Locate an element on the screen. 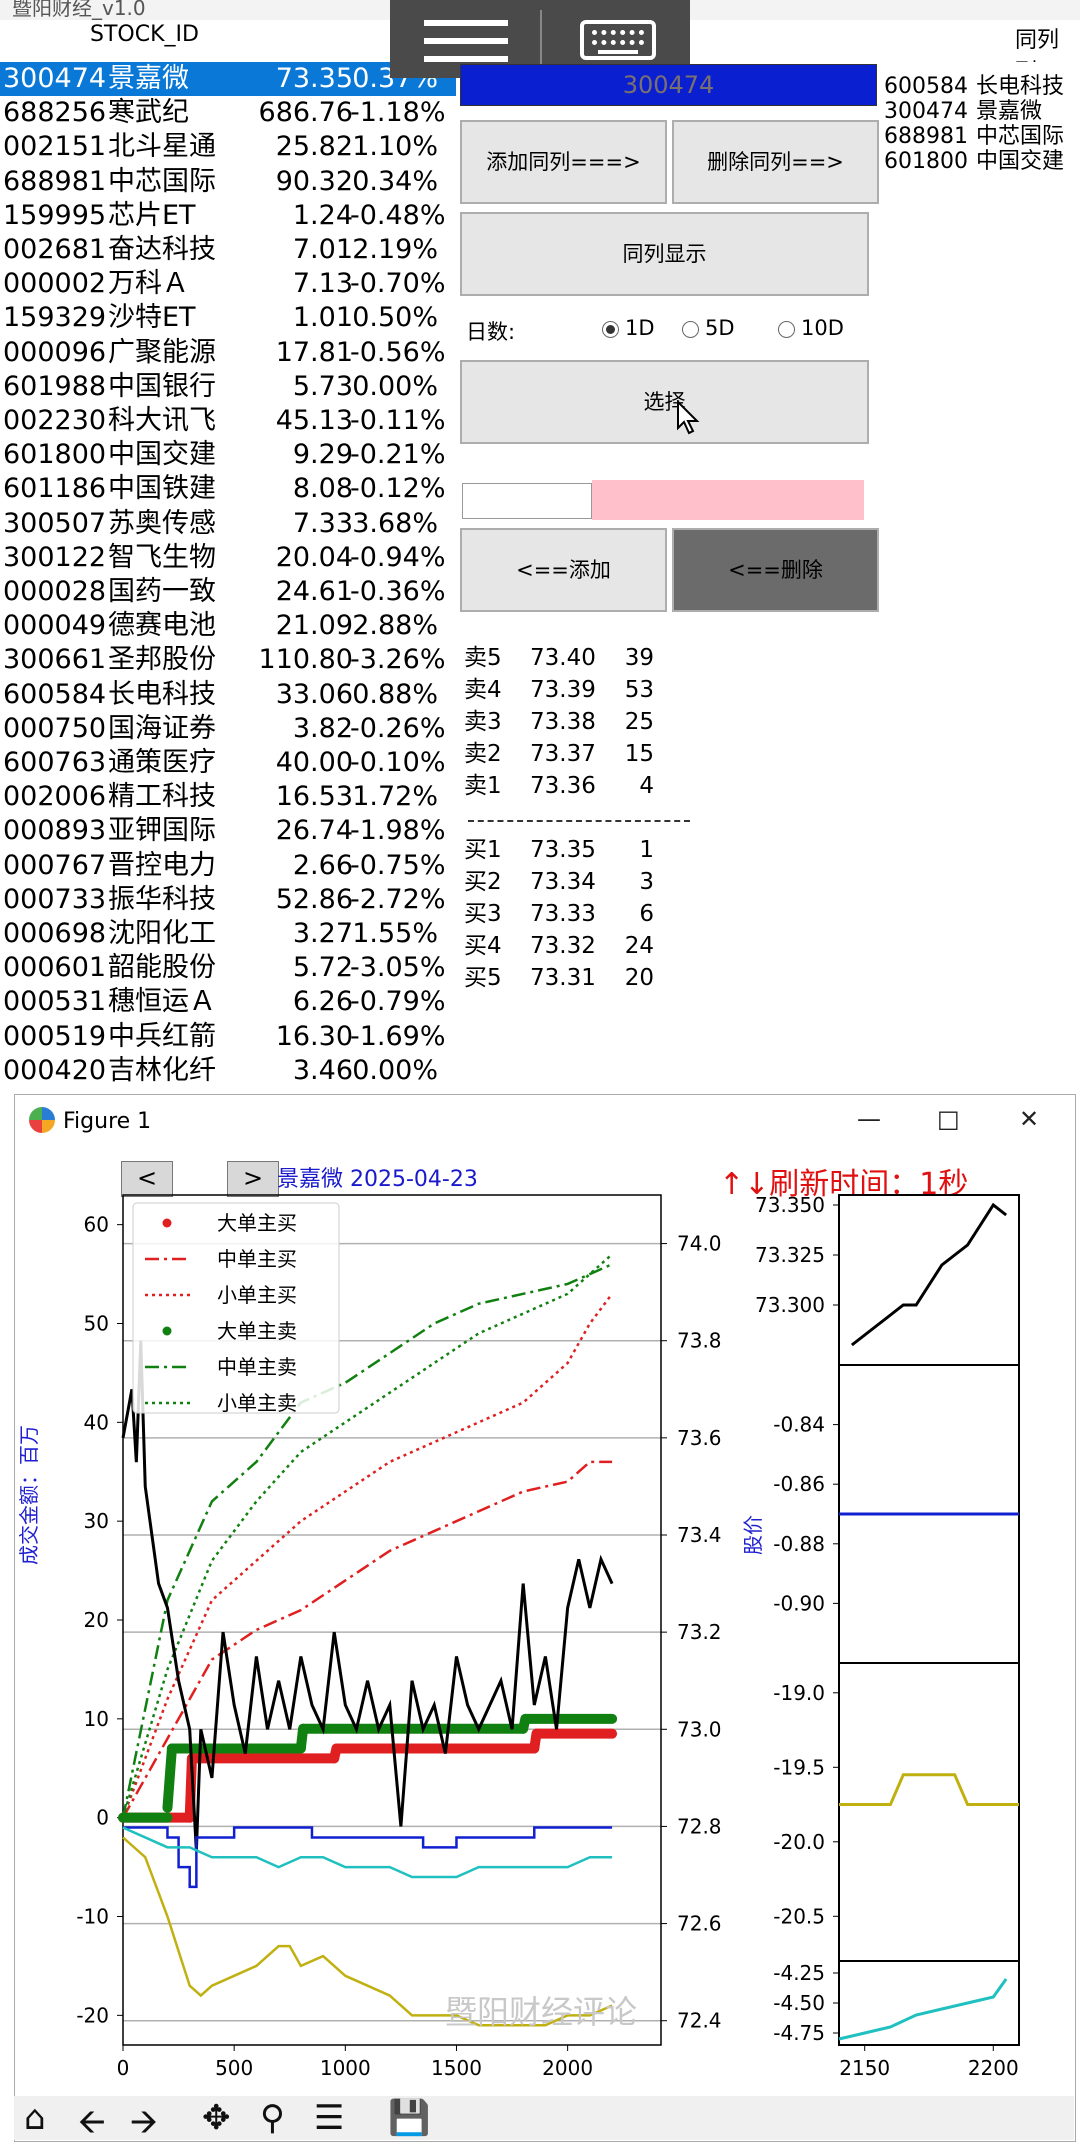 The height and width of the screenshot is (2155, 1080). forward-arrow-icon: 🡪 is located at coordinates (144, 2122).